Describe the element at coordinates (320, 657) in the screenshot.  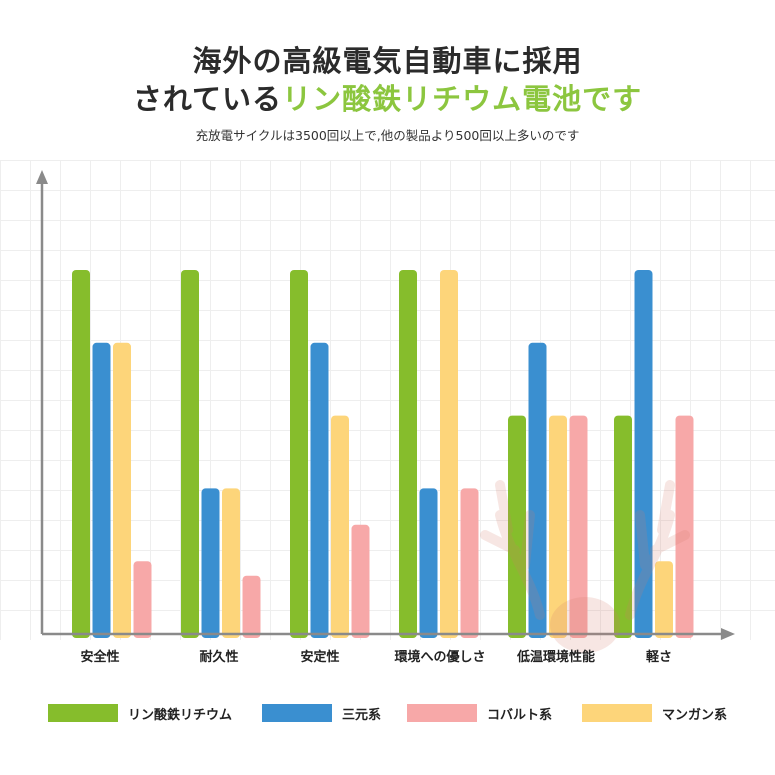
I see `x-tick-label: 安定性` at that location.